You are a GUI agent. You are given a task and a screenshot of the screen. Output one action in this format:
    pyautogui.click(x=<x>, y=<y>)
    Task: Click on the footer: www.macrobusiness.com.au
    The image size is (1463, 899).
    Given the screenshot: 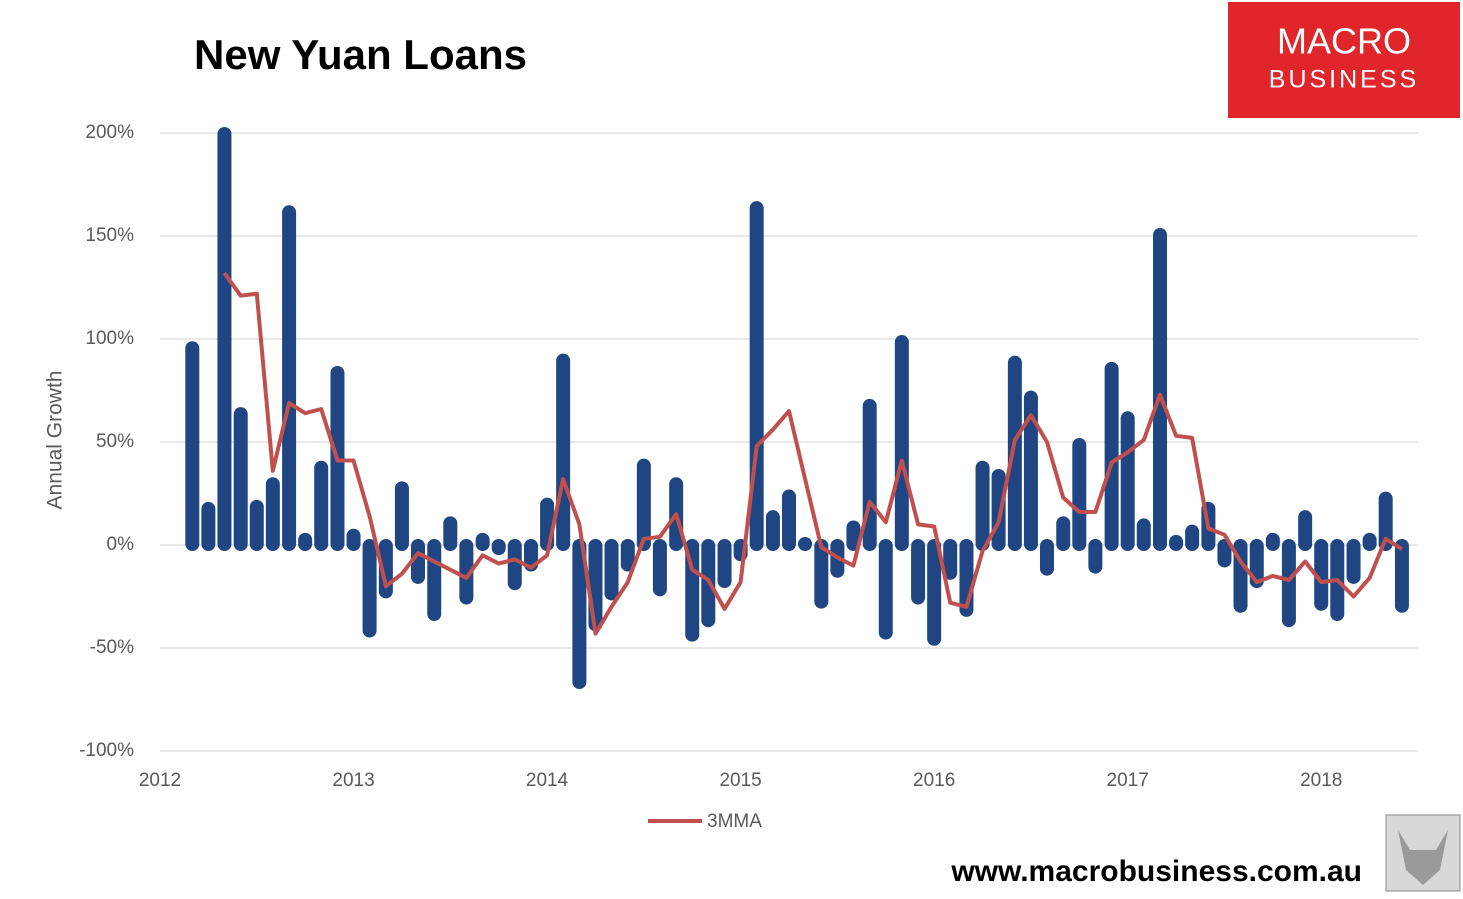 What is the action you would take?
    pyautogui.click(x=1156, y=871)
    